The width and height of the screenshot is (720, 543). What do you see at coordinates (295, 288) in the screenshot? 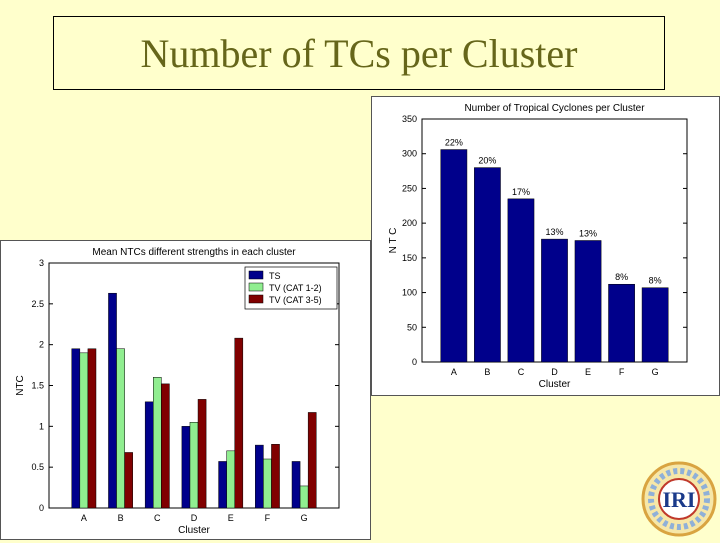
I see `legend-label: TV (CAT 1-2)` at bounding box center [295, 288].